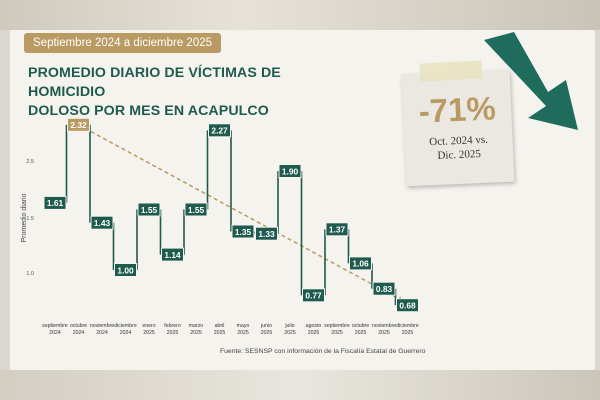 This screenshot has width=600, height=400. I want to click on x-tick-month: febrero, so click(172, 326).